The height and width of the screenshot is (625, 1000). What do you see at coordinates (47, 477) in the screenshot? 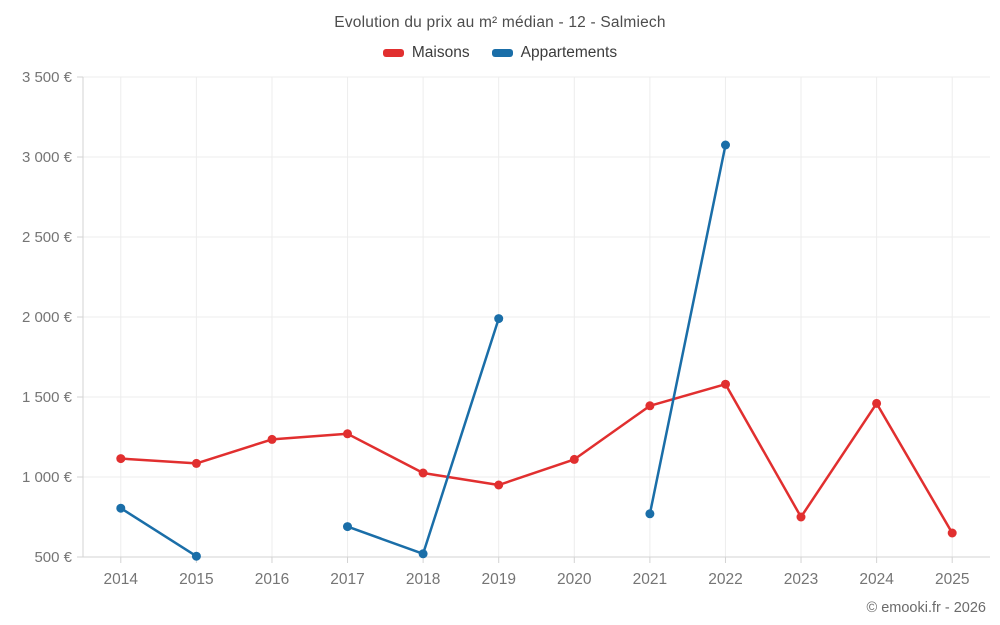
I see `y-tick-label: 1 000 €` at bounding box center [47, 477].